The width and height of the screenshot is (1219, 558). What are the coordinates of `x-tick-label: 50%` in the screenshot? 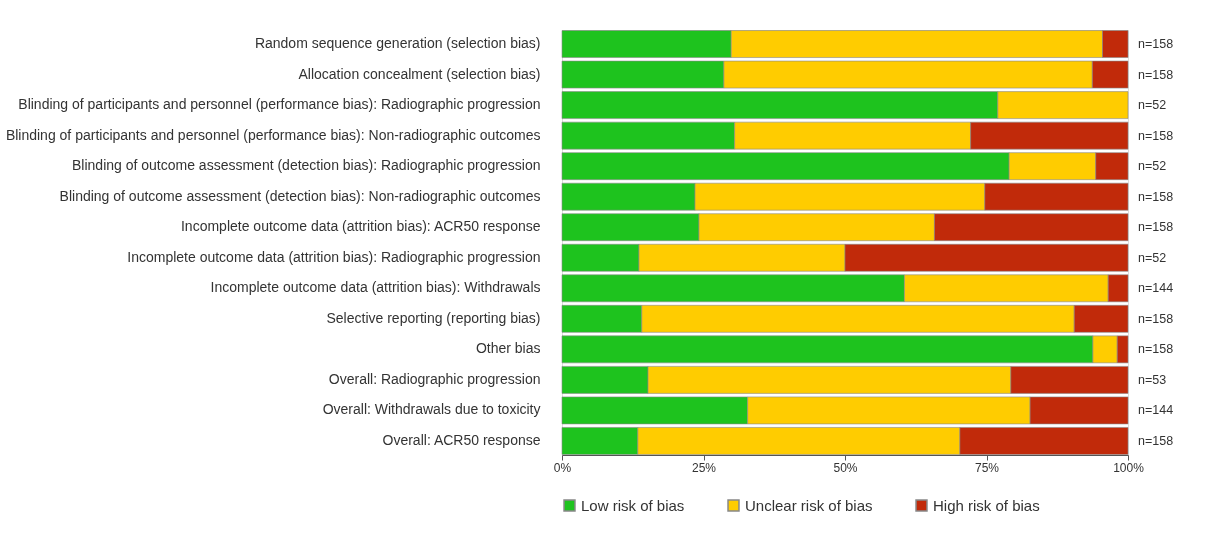 It's located at (845, 467).